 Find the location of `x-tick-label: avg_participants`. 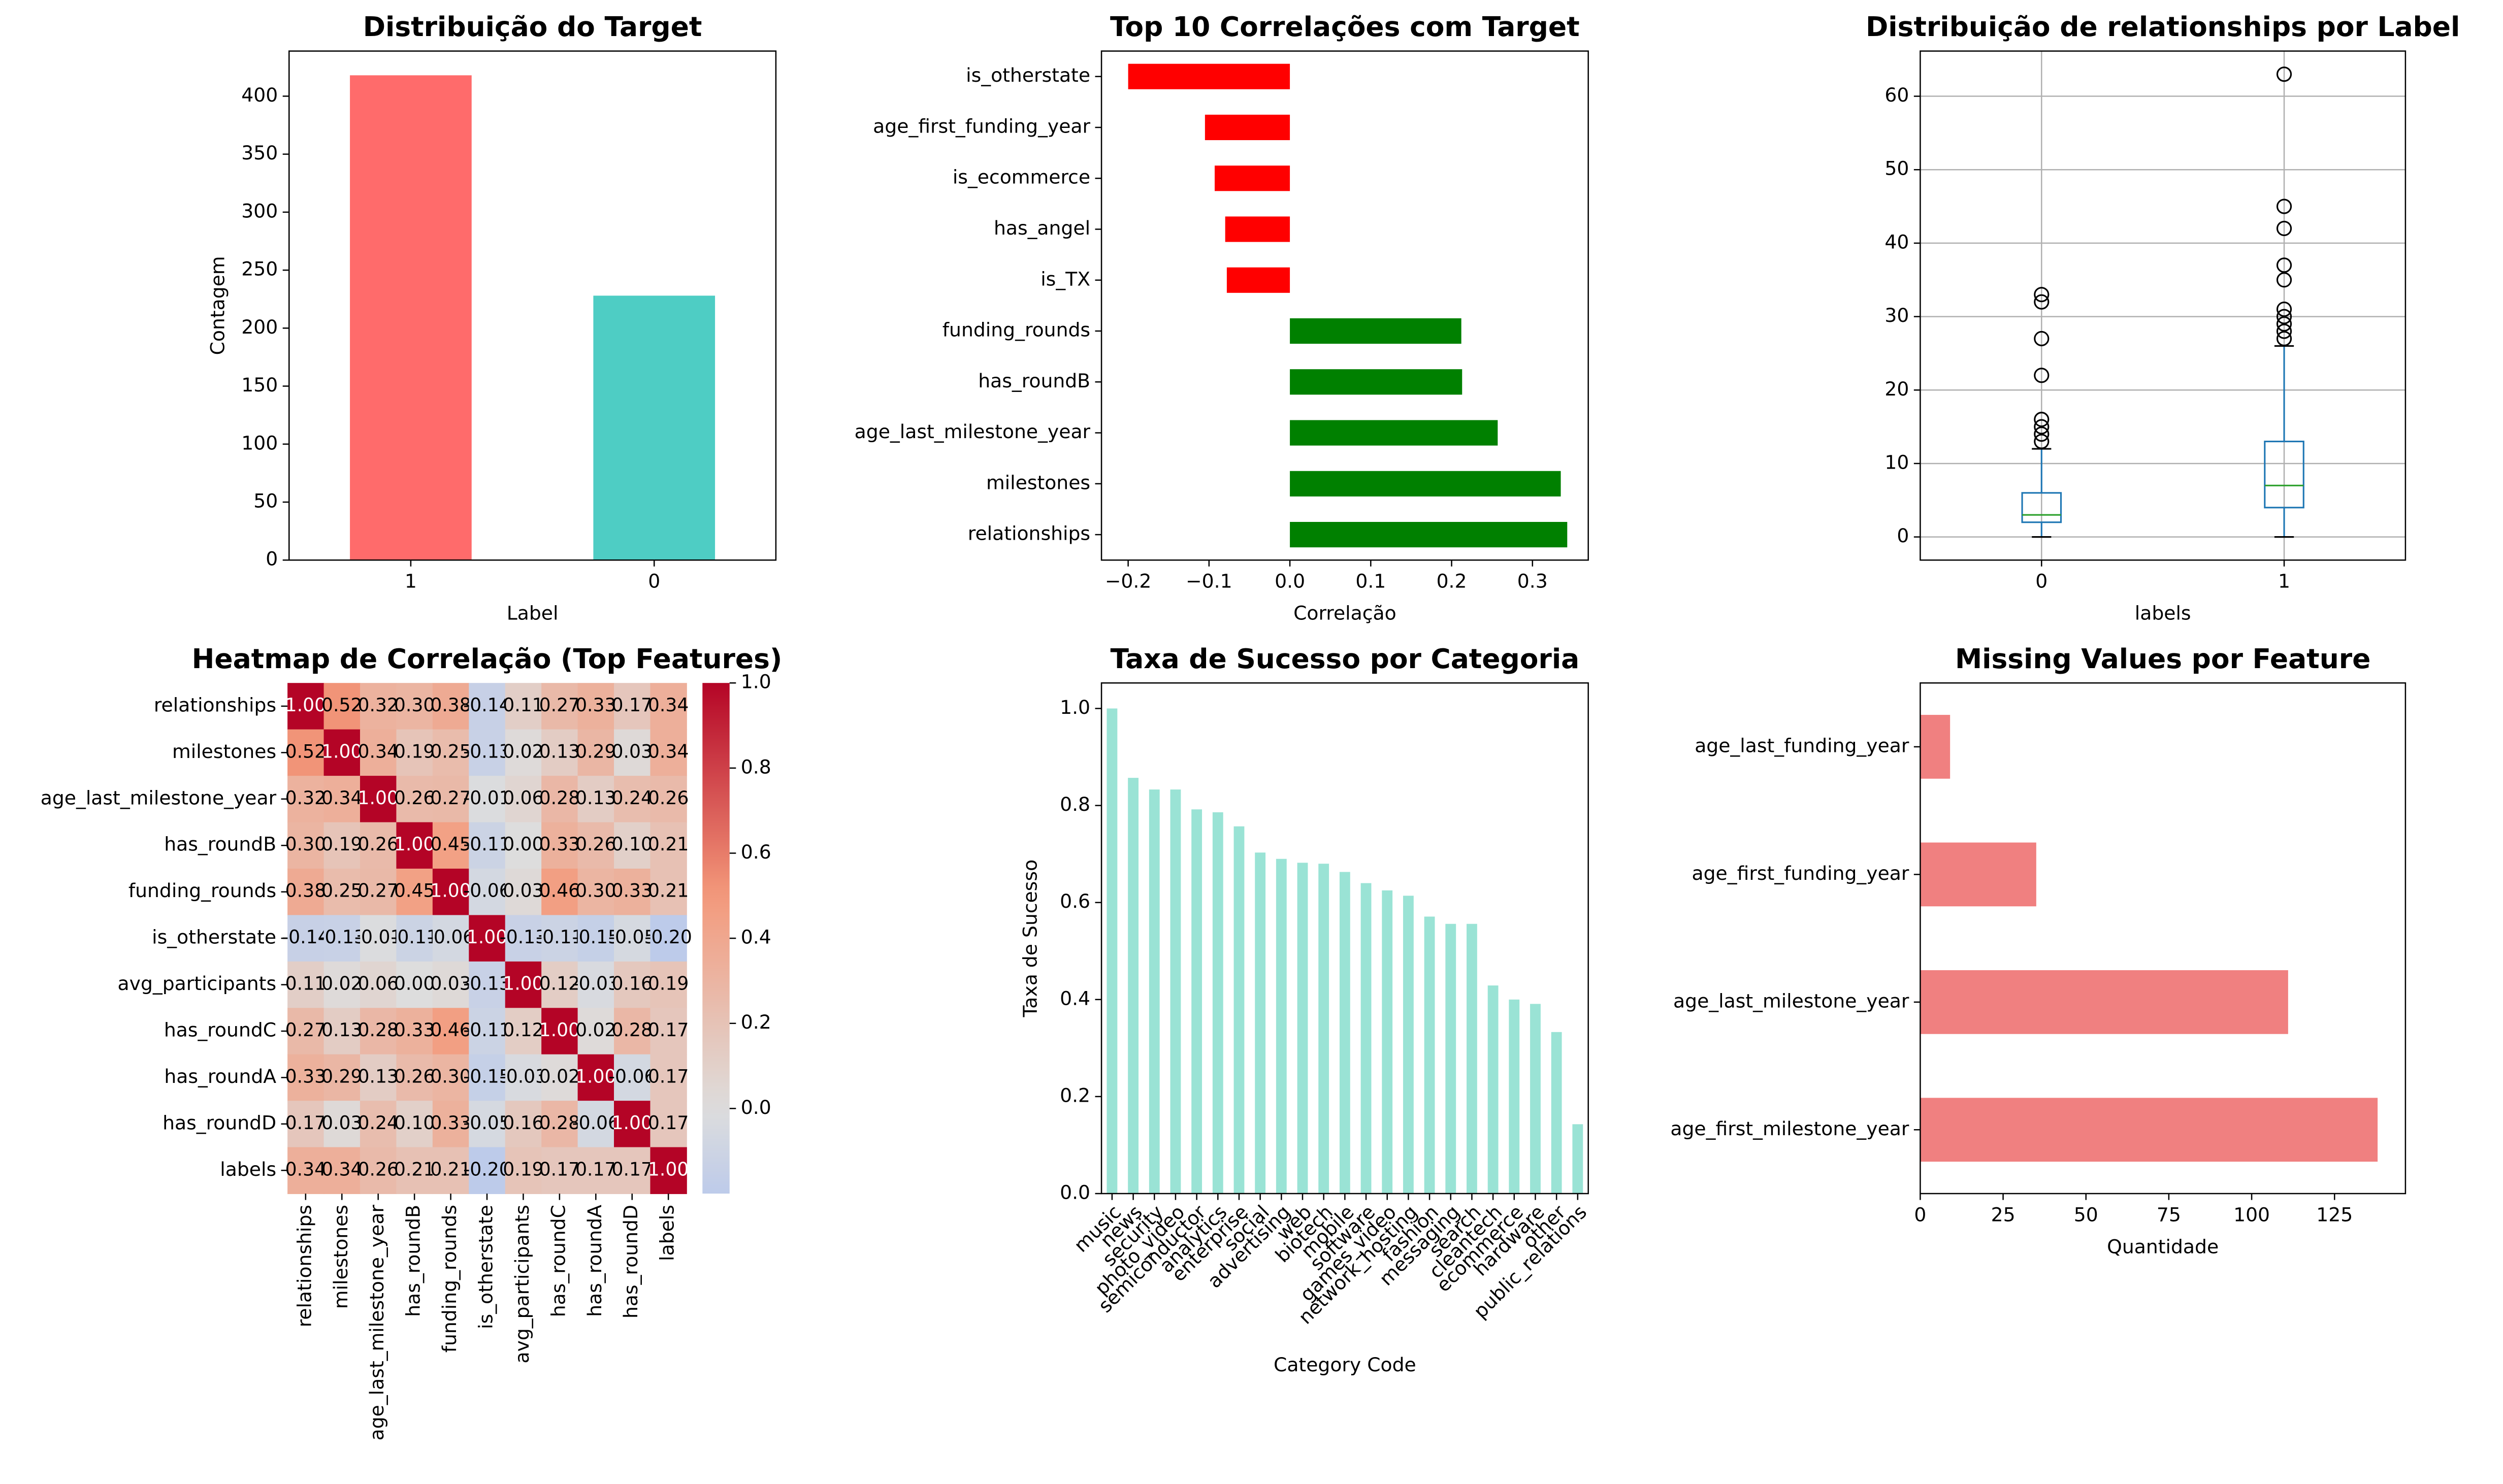

x-tick-label: avg_participants is located at coordinates (522, 1284).